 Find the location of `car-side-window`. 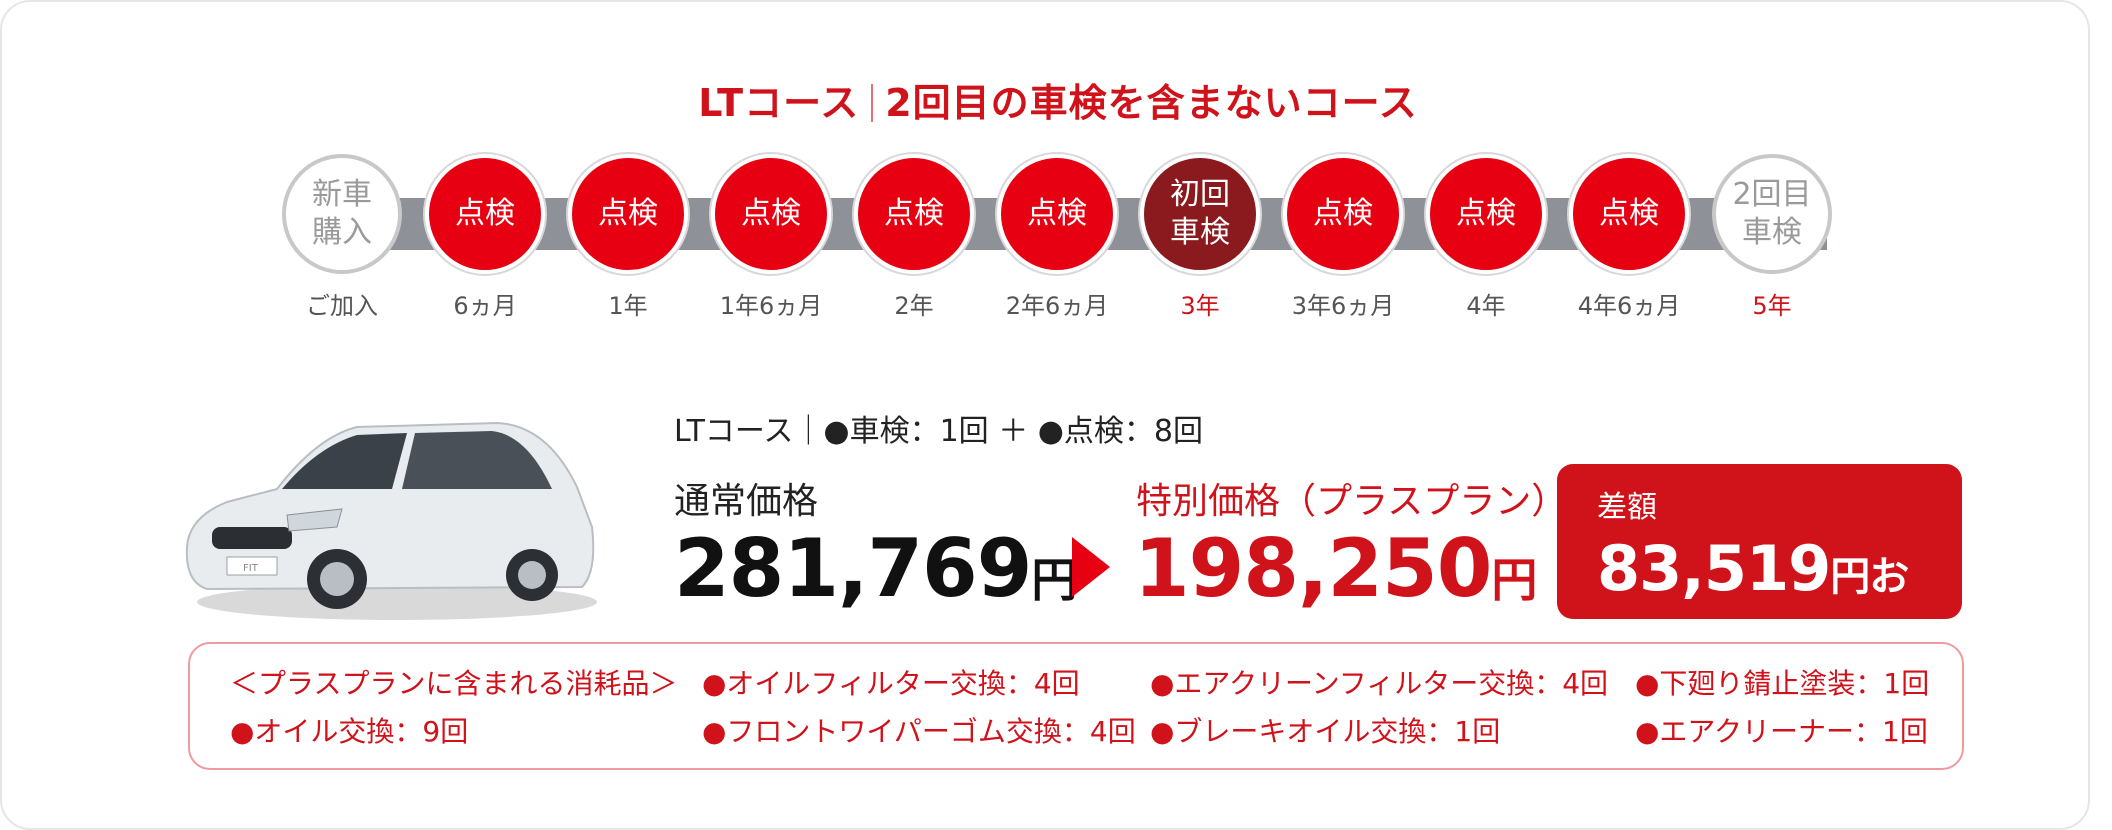

car-side-window is located at coordinates (477, 460).